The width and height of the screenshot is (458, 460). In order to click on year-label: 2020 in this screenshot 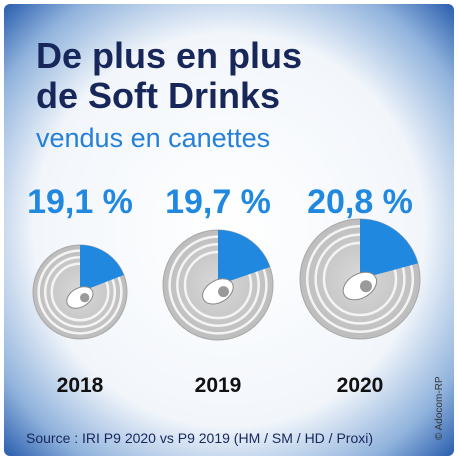, I will do `click(360, 385)`.